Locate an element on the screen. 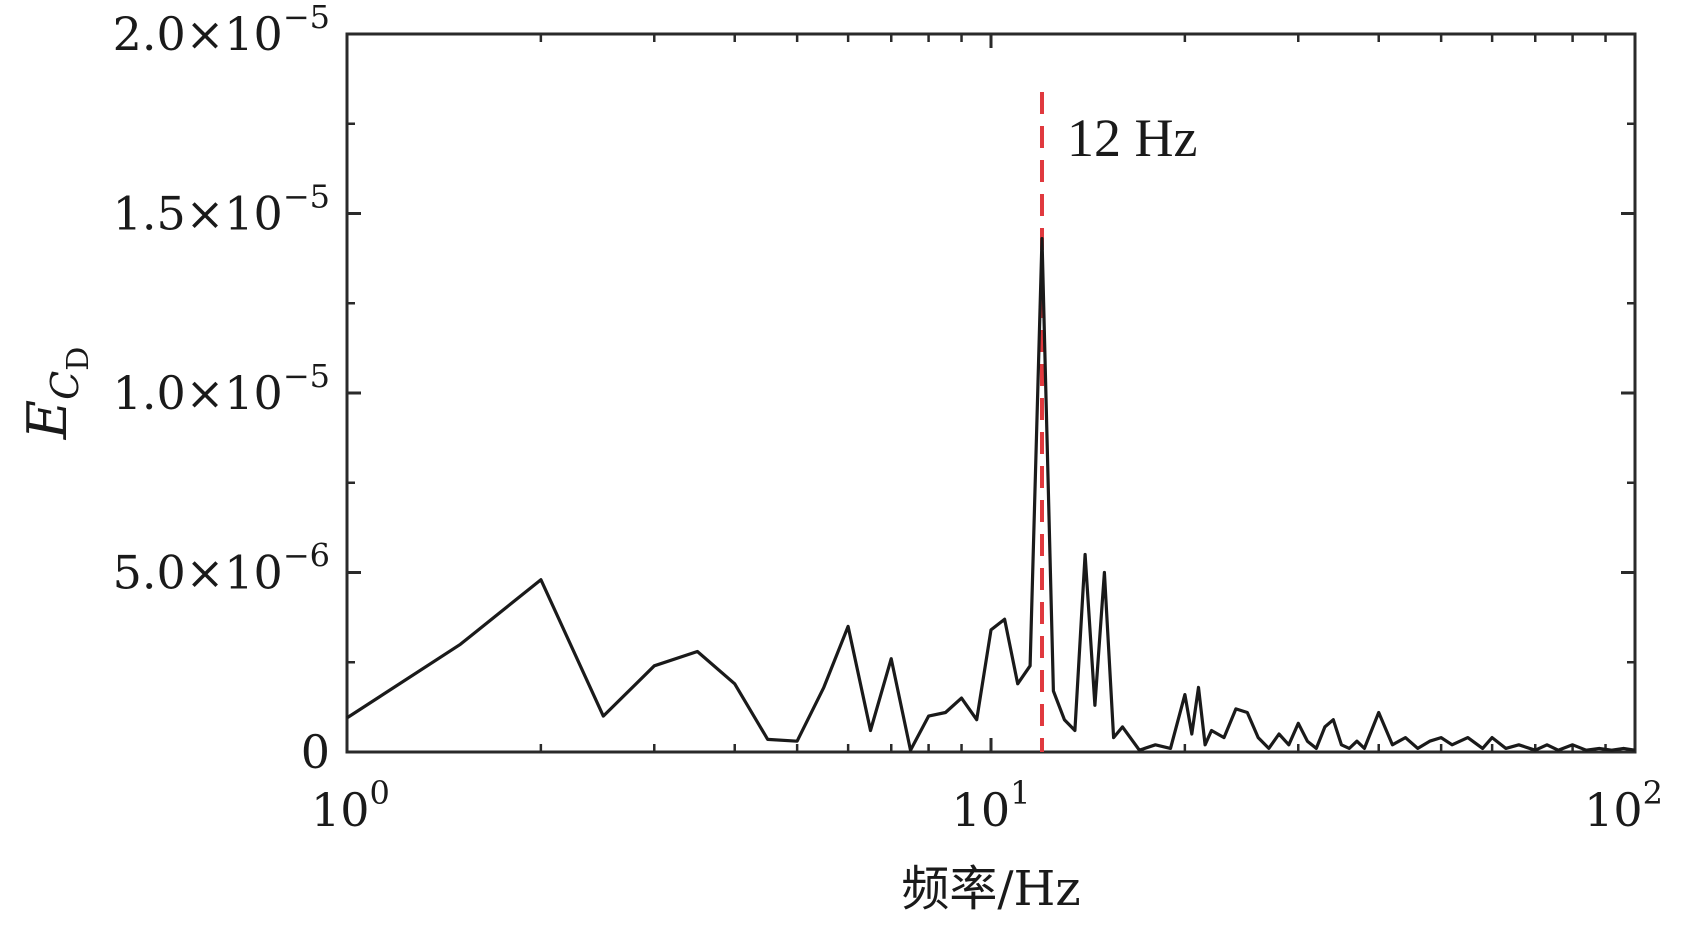 The image size is (1686, 928). x-tick-label-2: 10² is located at coordinates (1623, 805).